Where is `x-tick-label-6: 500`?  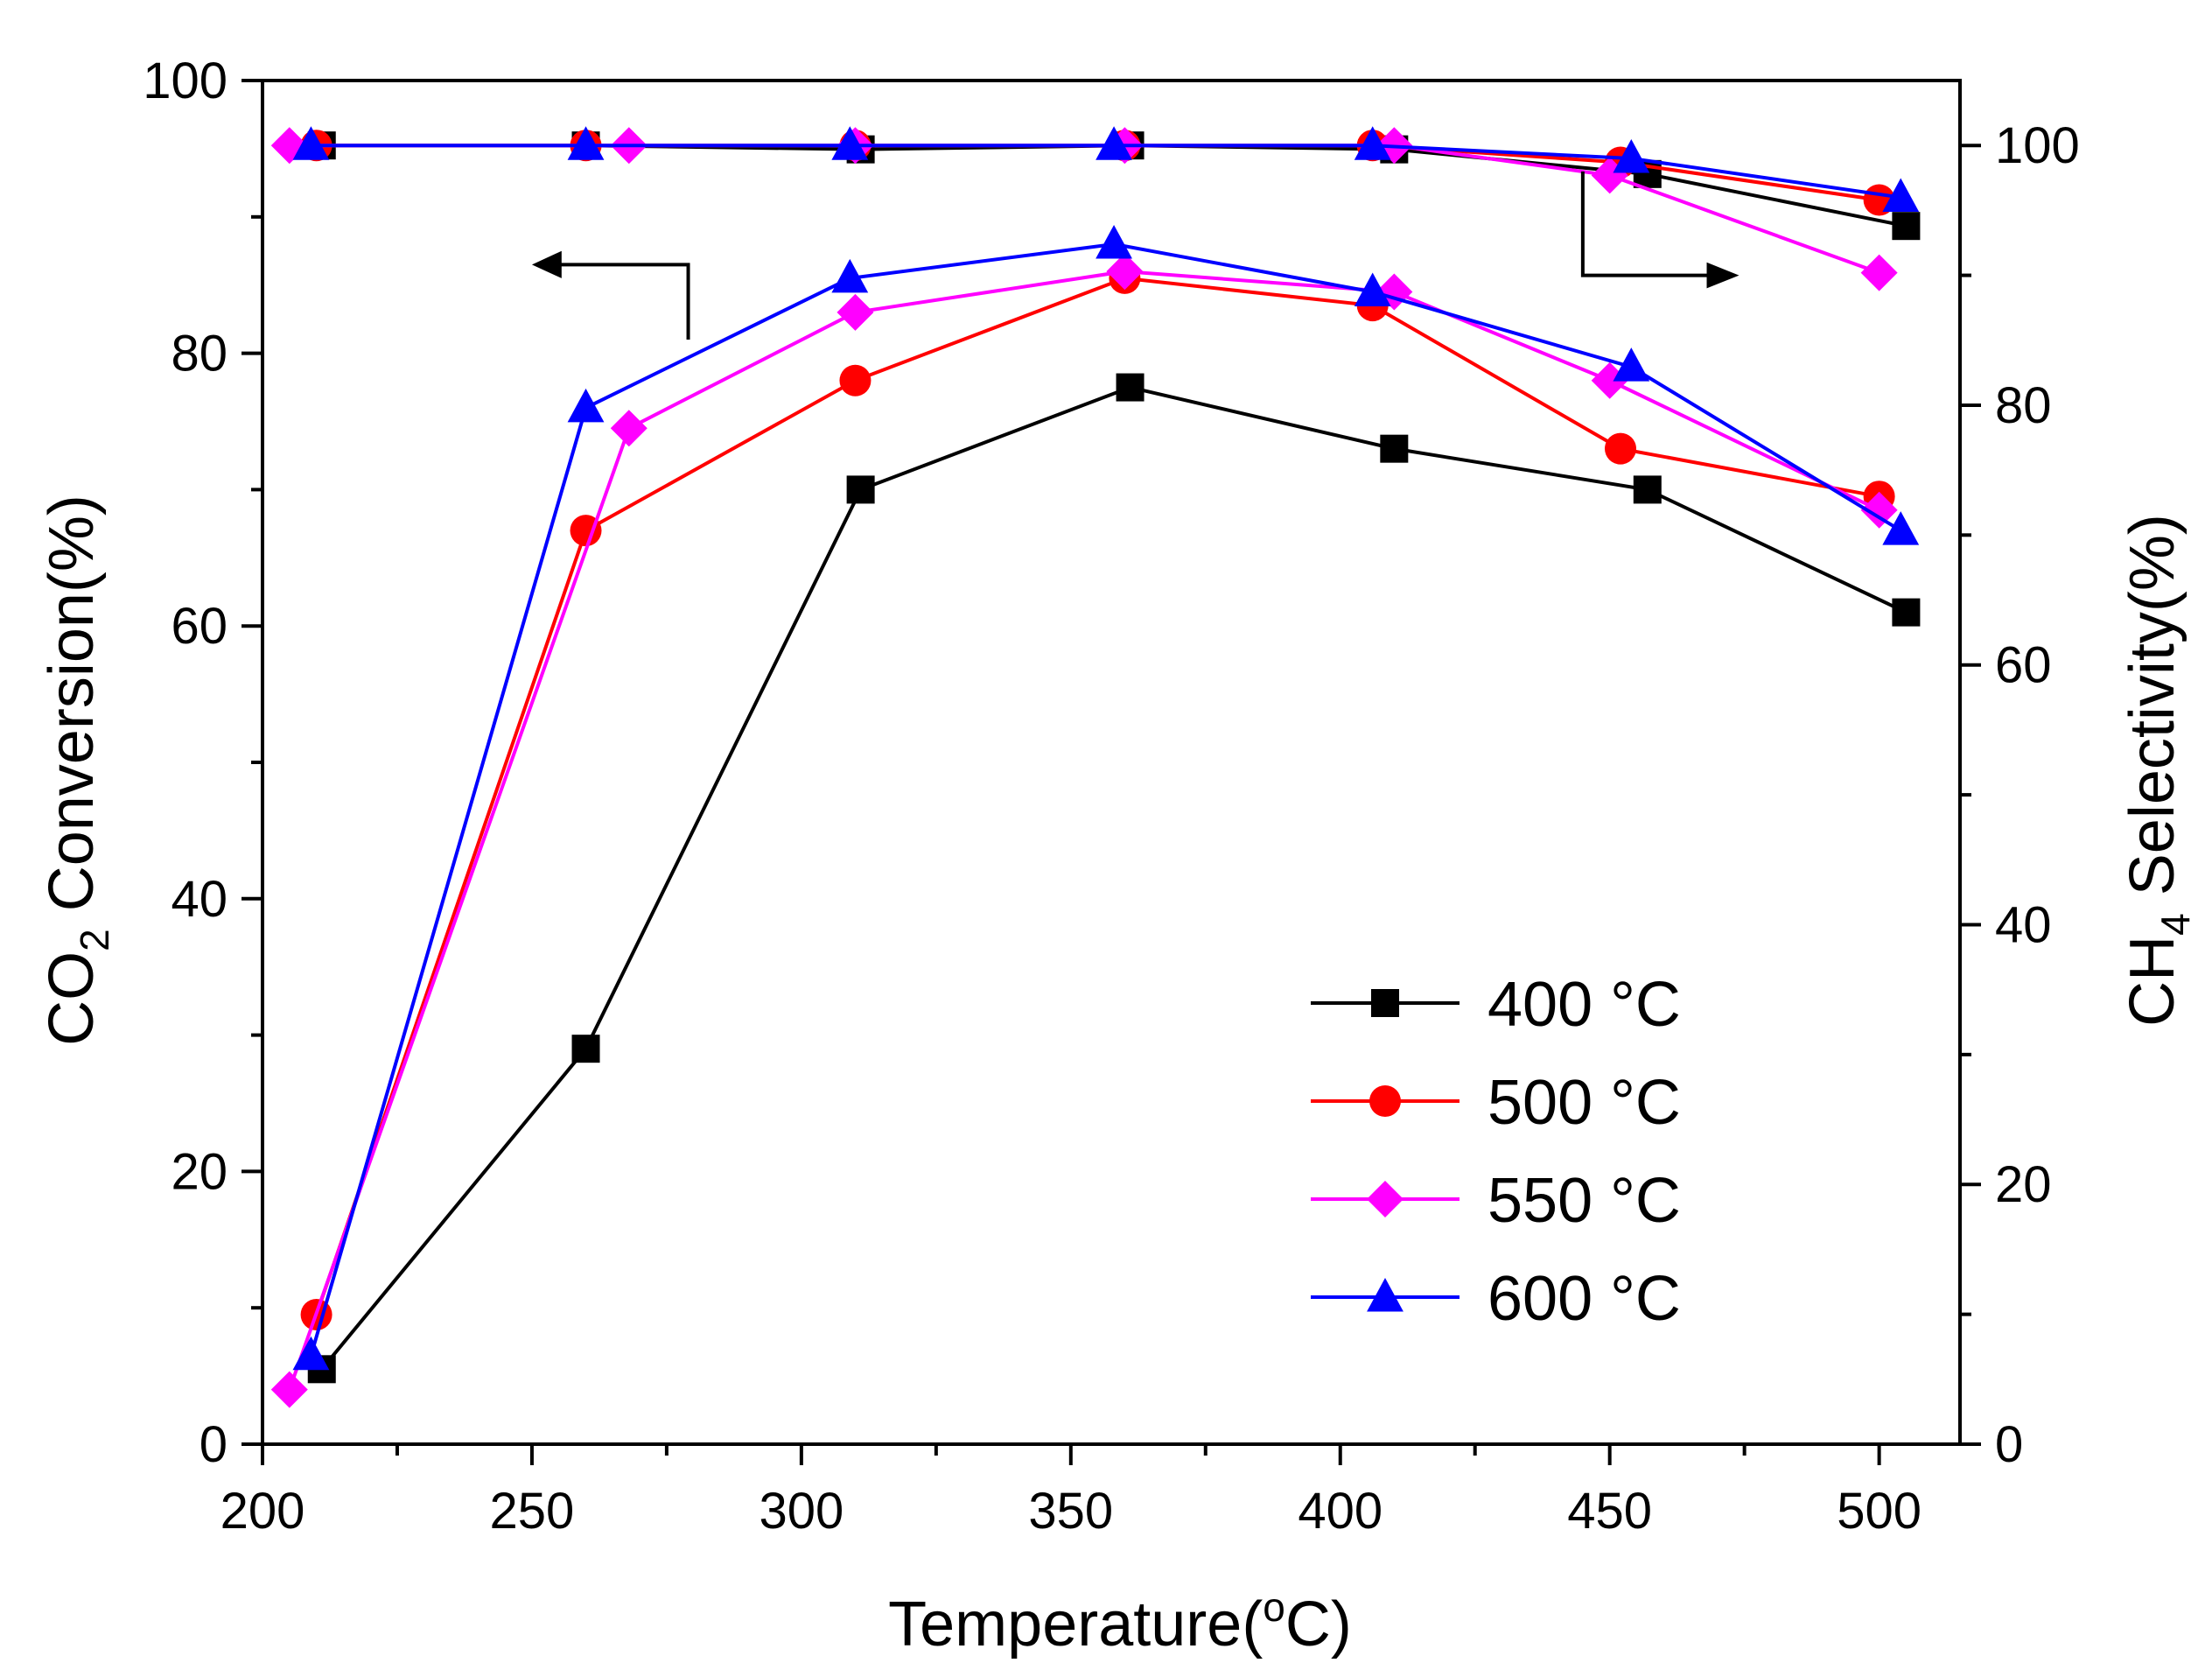 x-tick-label-6: 500 is located at coordinates (1879, 1511).